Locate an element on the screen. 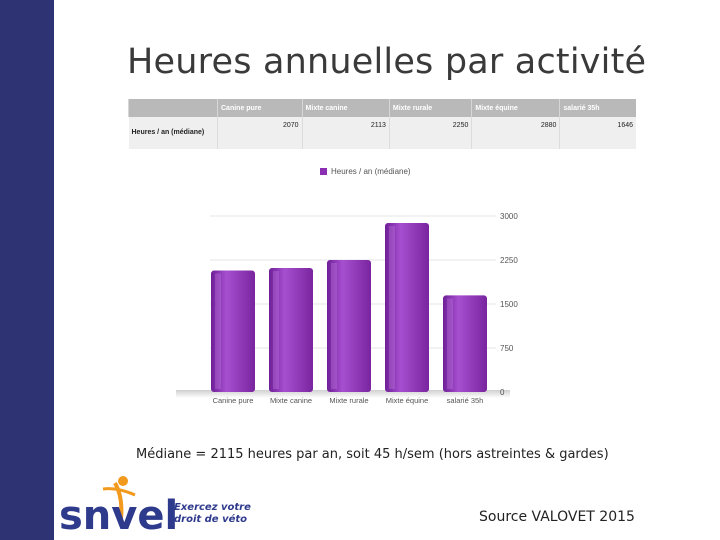  table-header-cell: salarié 35h is located at coordinates (597, 108).